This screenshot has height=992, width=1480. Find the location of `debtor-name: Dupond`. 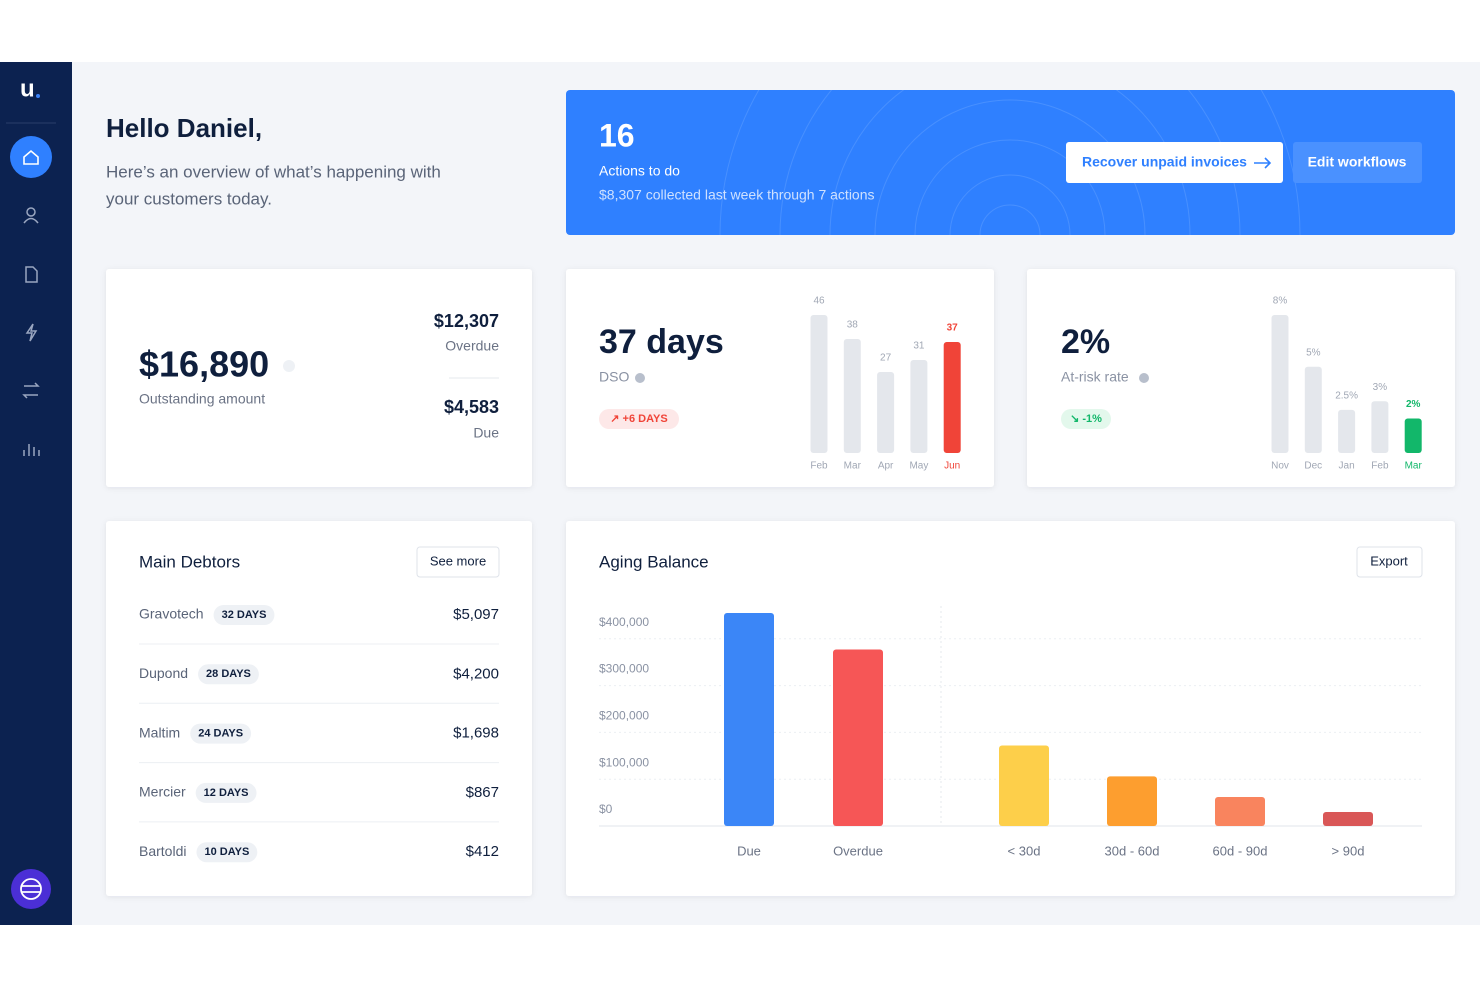

debtor-name: Dupond is located at coordinates (163, 673).